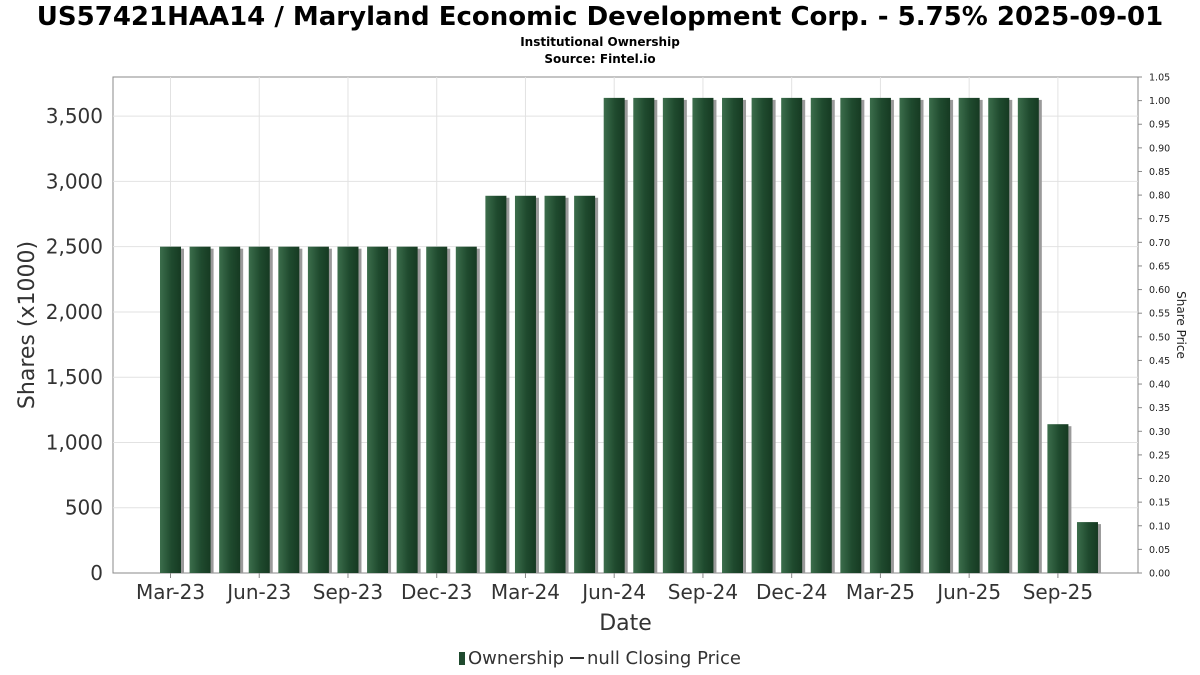 The height and width of the screenshot is (675, 1200). I want to click on y-tick-label: 2,500, so click(74, 247).